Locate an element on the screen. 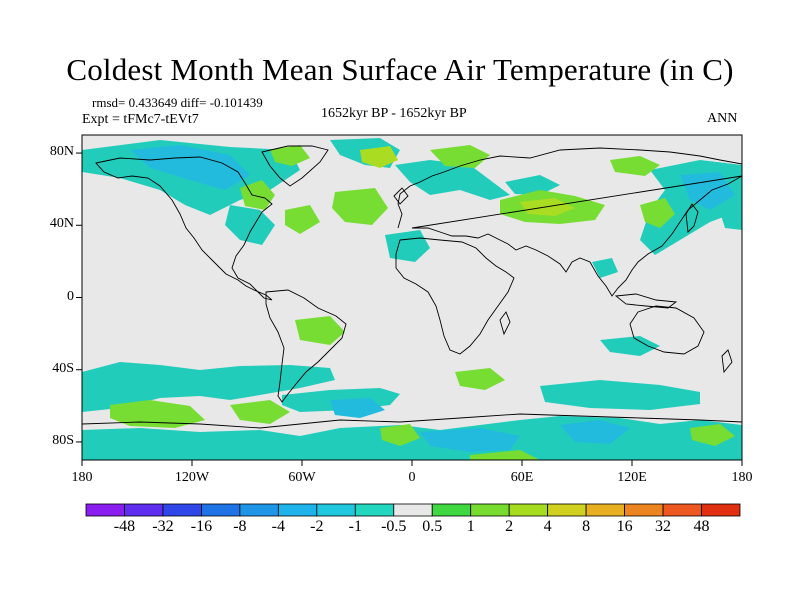 The height and width of the screenshot is (600, 800). colorbar-label: -8 is located at coordinates (240, 526).